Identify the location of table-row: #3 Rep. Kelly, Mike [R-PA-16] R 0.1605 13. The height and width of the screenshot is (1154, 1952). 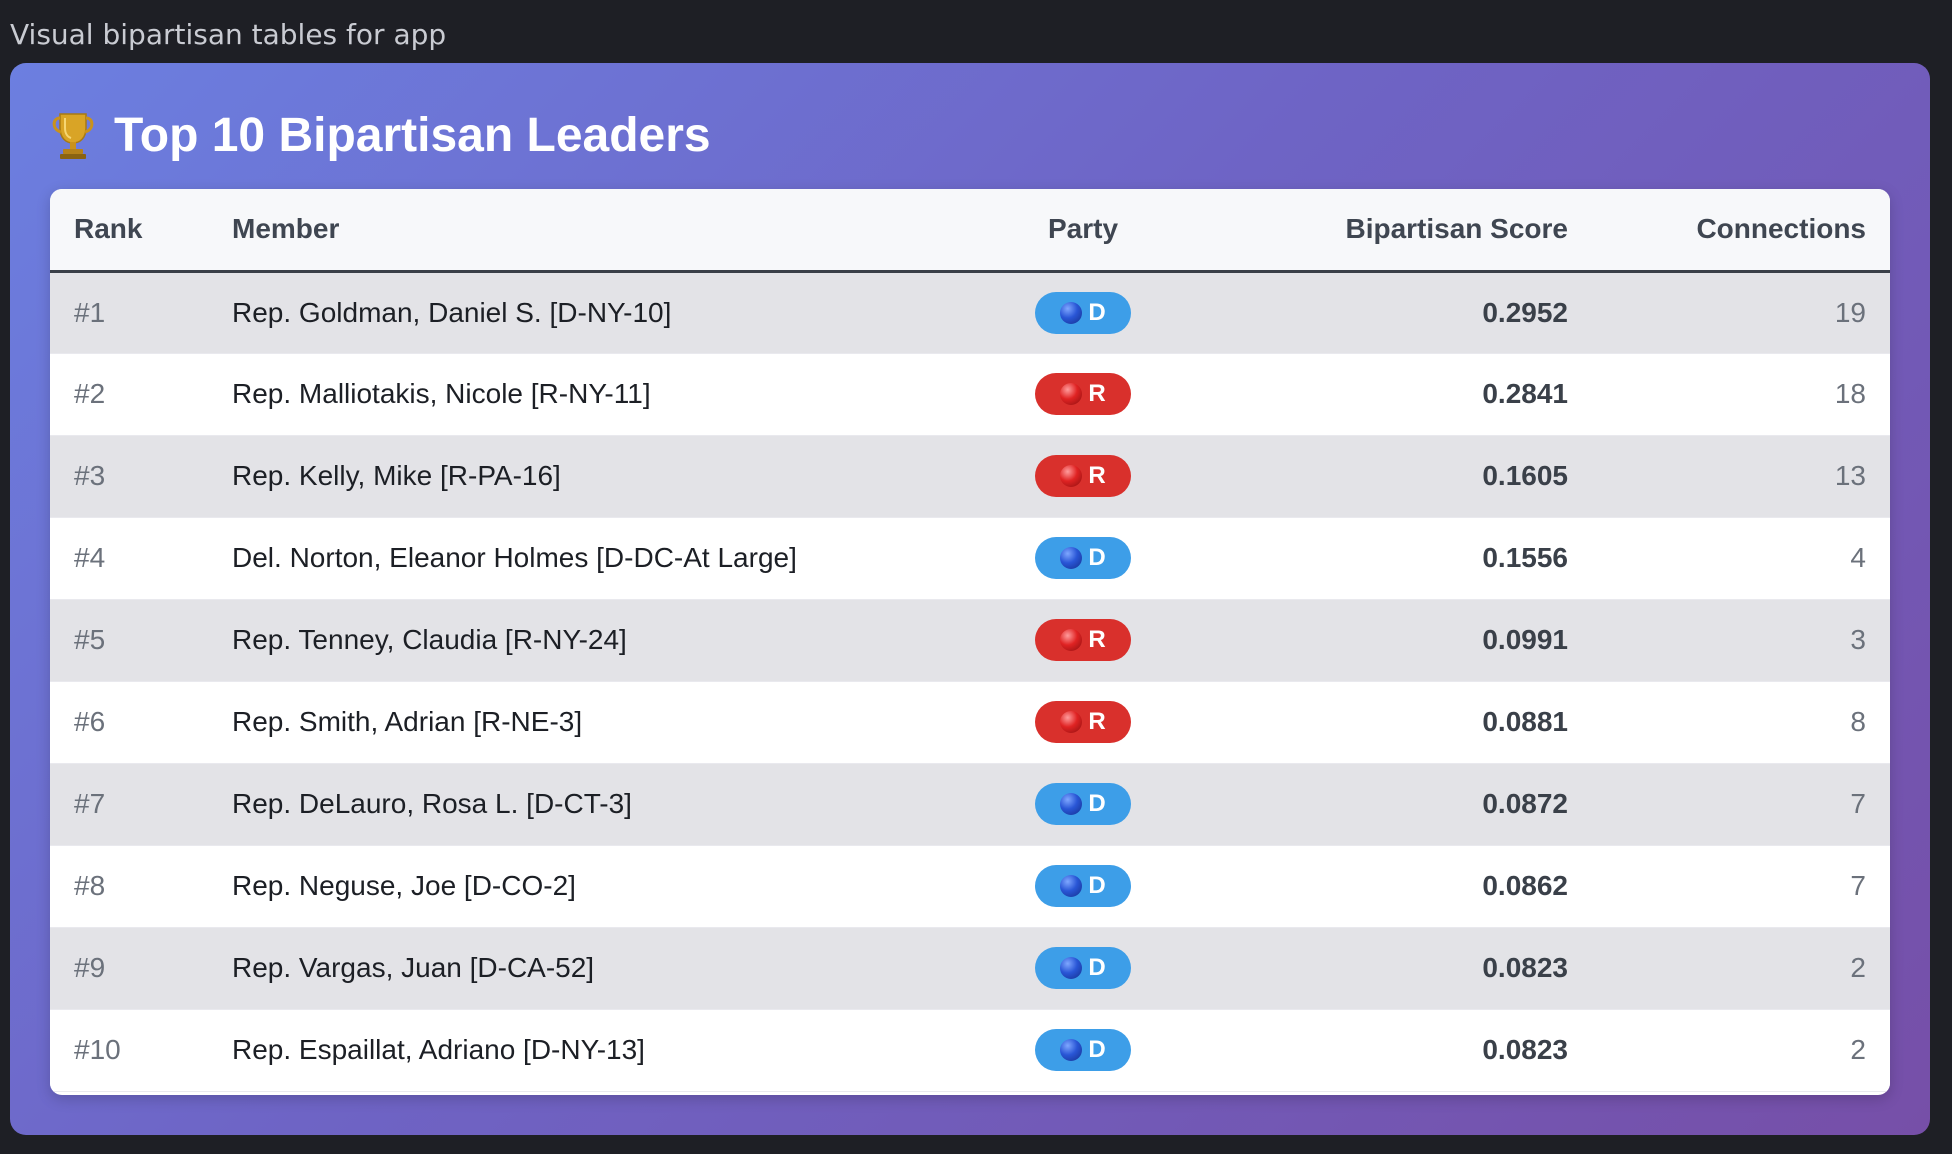
(970, 476).